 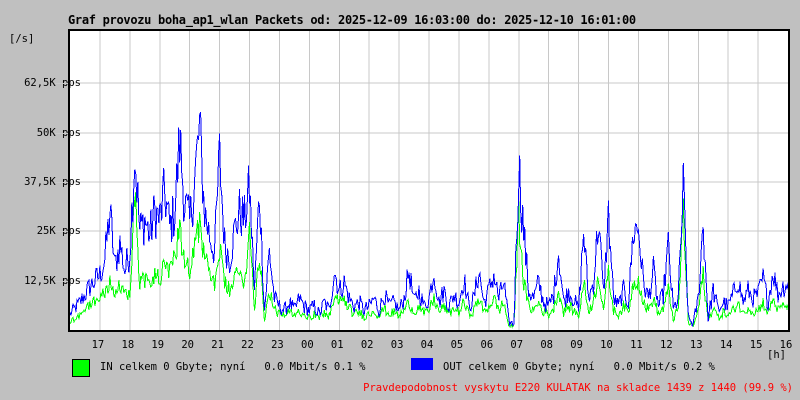 What do you see at coordinates (422, 364) in the screenshot?
I see `legend-out-swatch` at bounding box center [422, 364].